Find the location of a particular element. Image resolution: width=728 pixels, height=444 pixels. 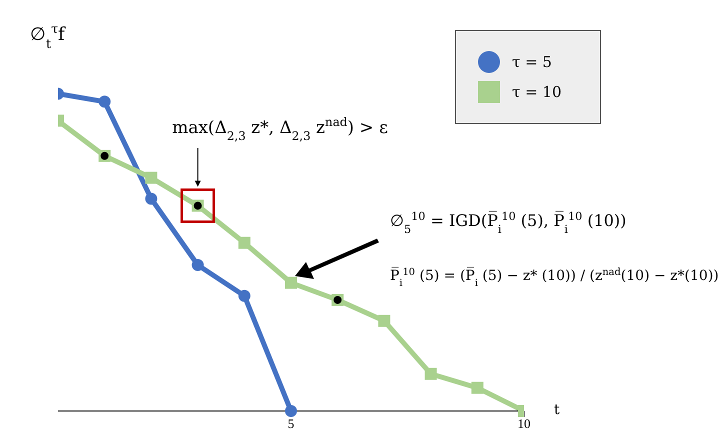

annotation: max(Δ$_{2,3}$ z*, Δ$_{2,3}$ z$^{nad}$) > ε is located at coordinates (280, 129).